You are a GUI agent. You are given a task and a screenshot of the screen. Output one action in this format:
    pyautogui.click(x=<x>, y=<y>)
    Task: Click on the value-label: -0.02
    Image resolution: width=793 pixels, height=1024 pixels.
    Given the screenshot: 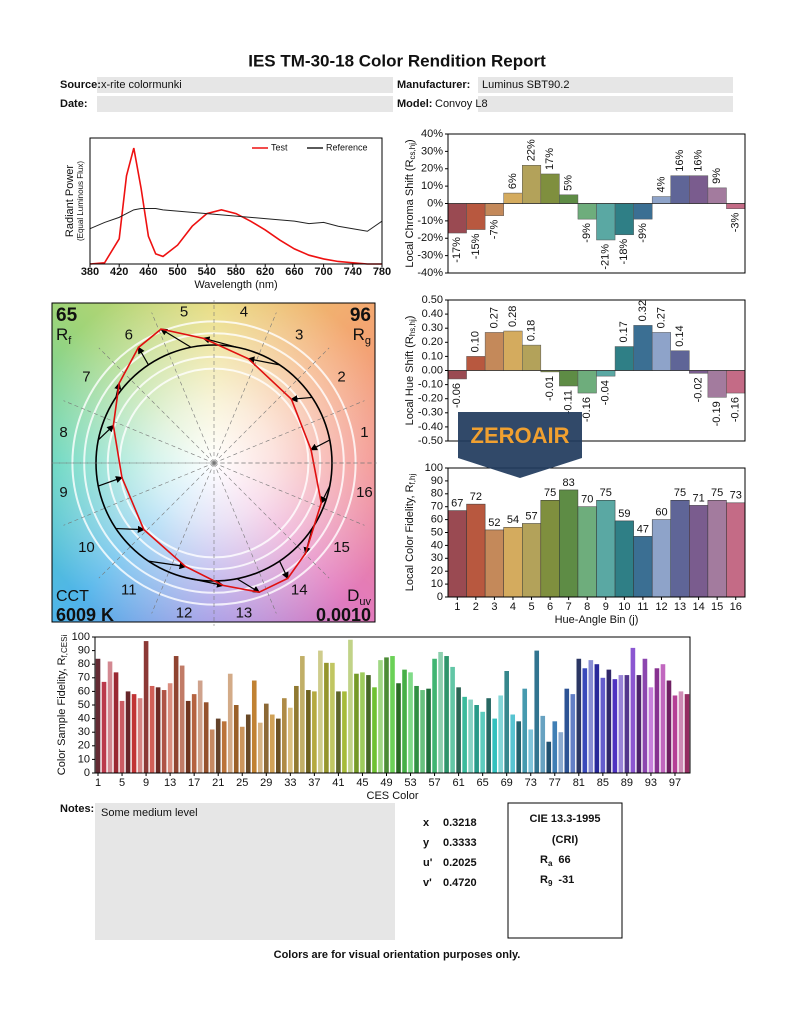 What is the action you would take?
    pyautogui.click(x=699, y=389)
    